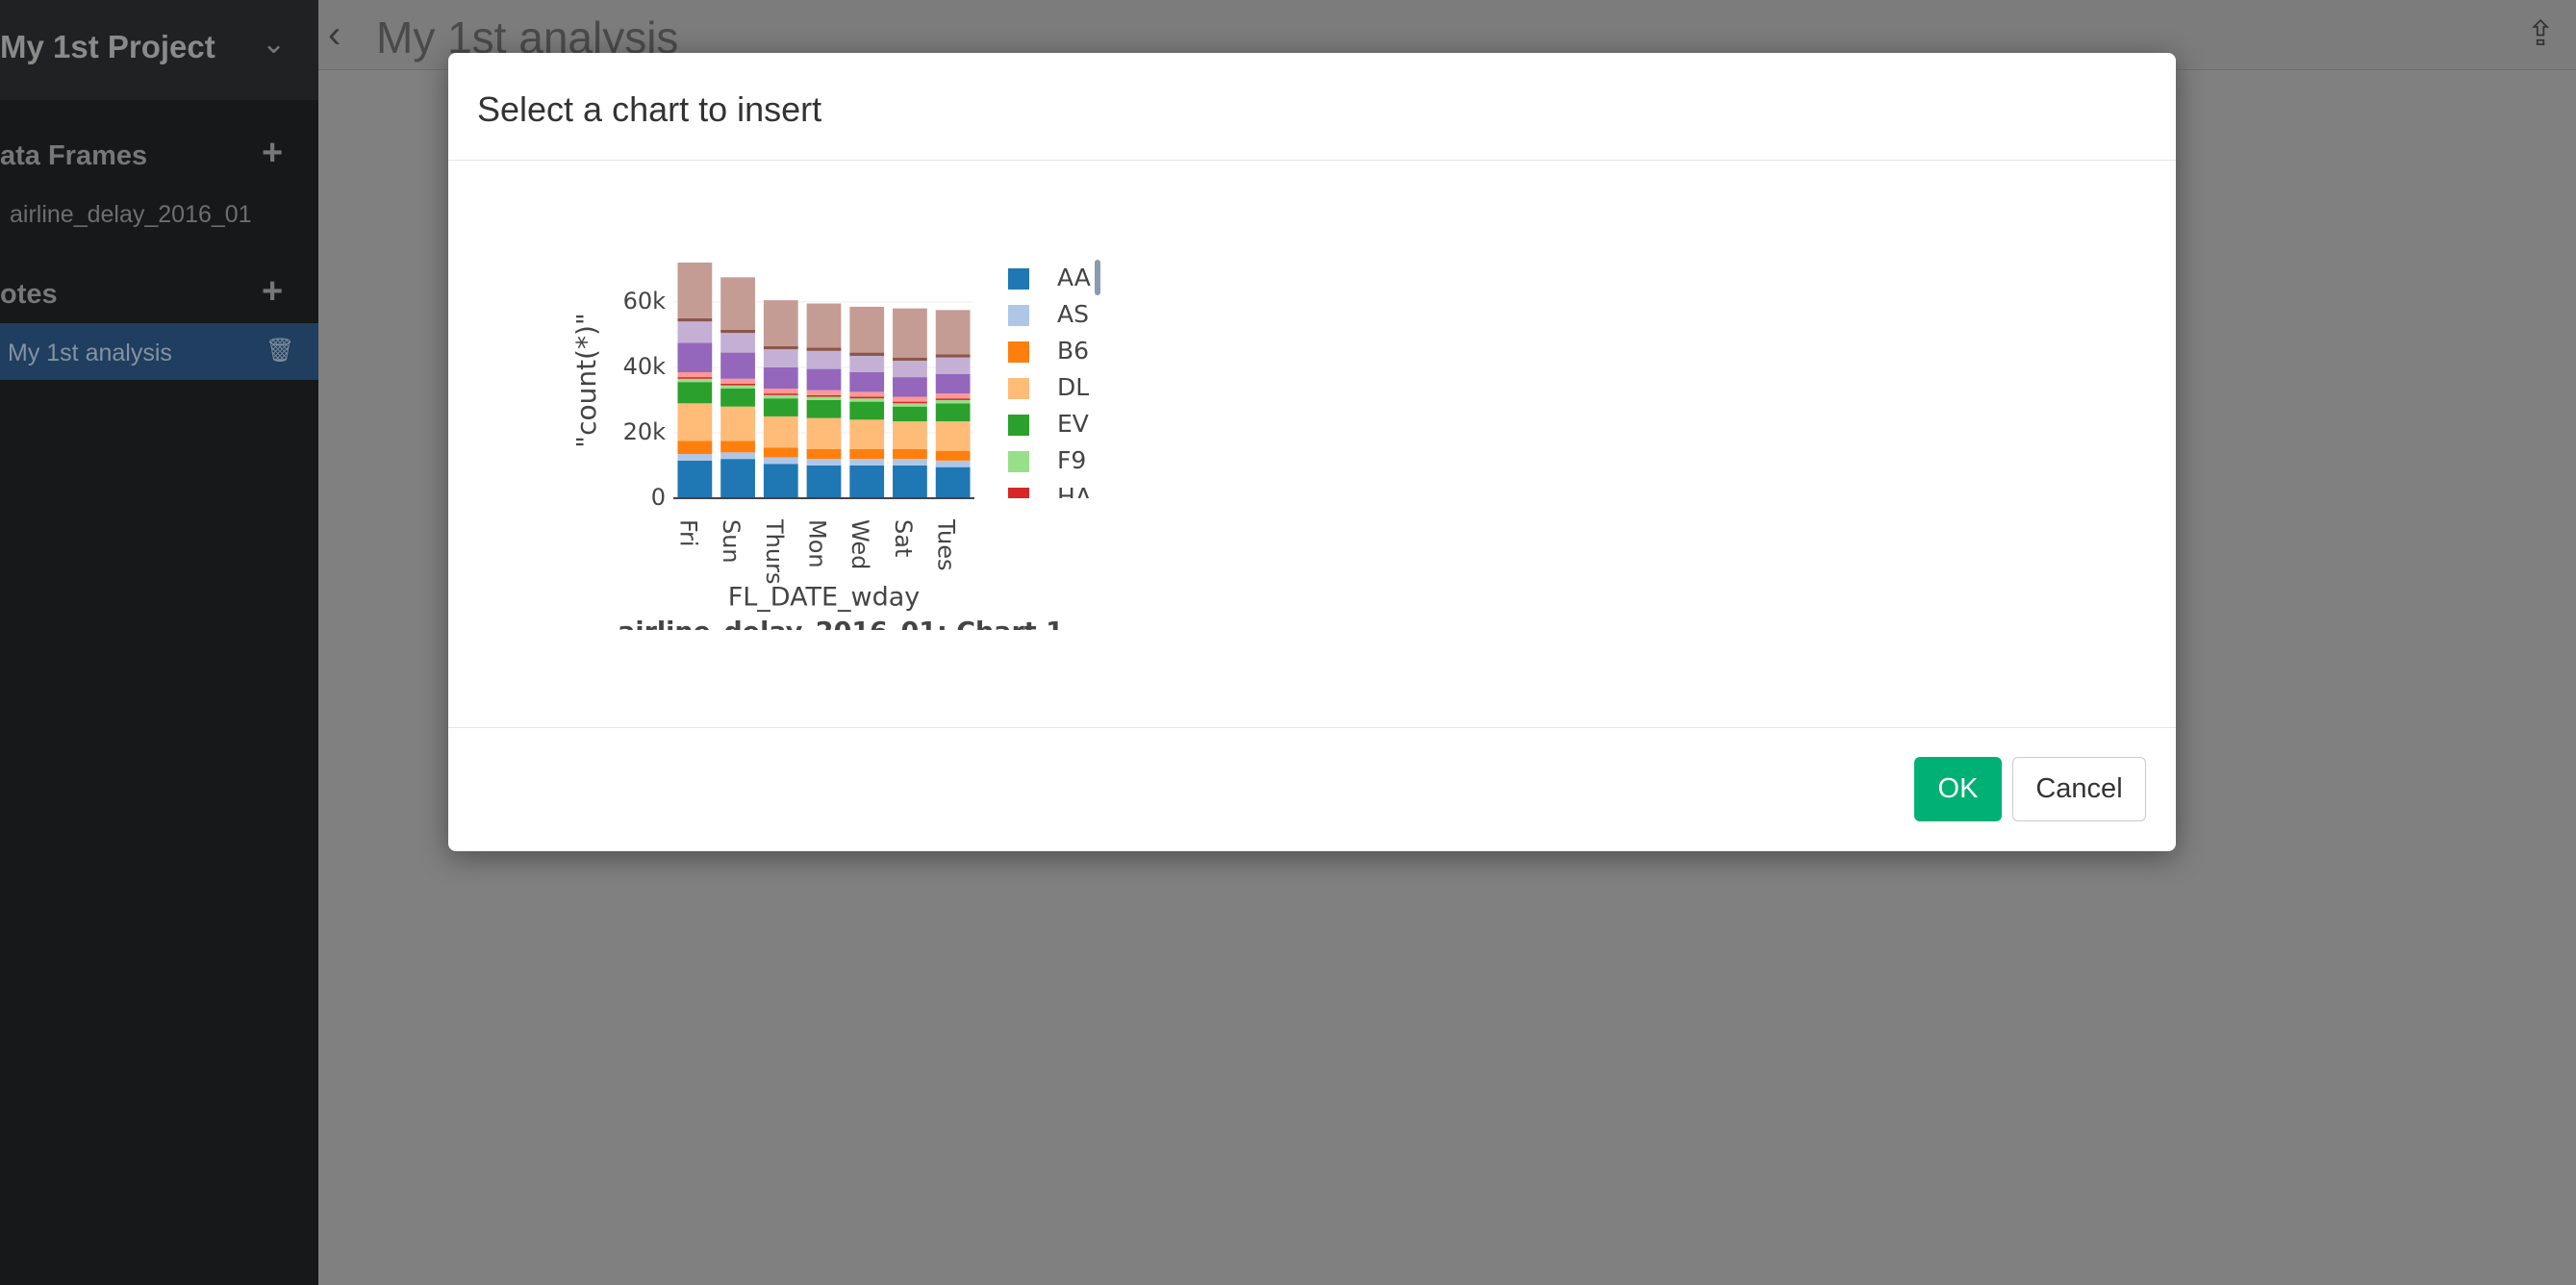  I want to click on y-tick-label: 20k, so click(645, 431).